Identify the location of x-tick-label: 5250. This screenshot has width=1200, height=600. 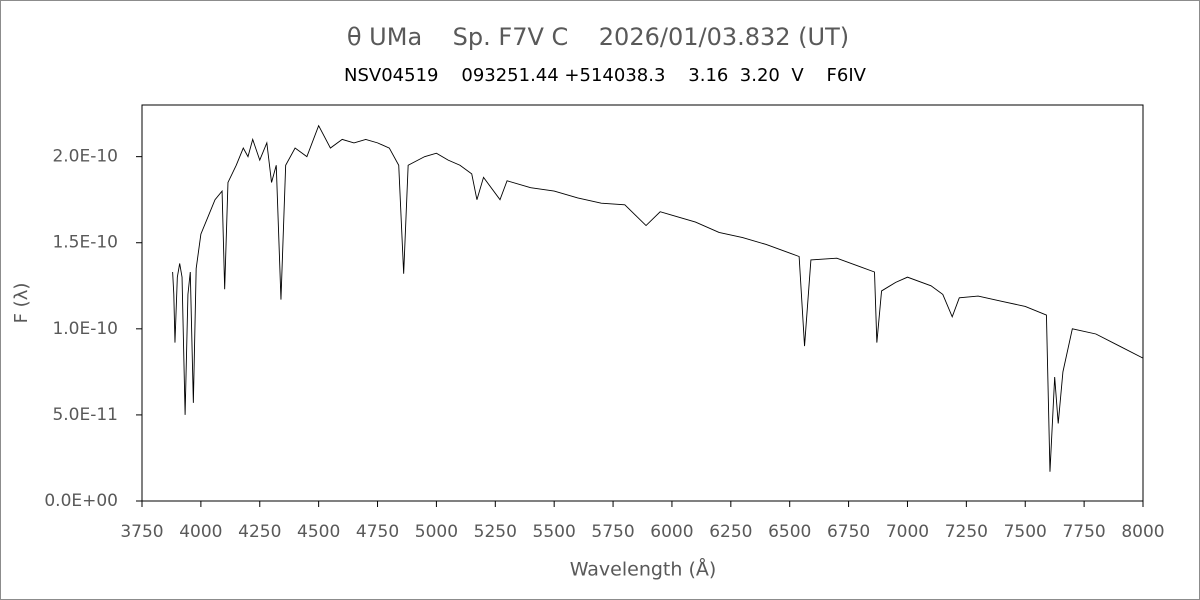
(495, 532).